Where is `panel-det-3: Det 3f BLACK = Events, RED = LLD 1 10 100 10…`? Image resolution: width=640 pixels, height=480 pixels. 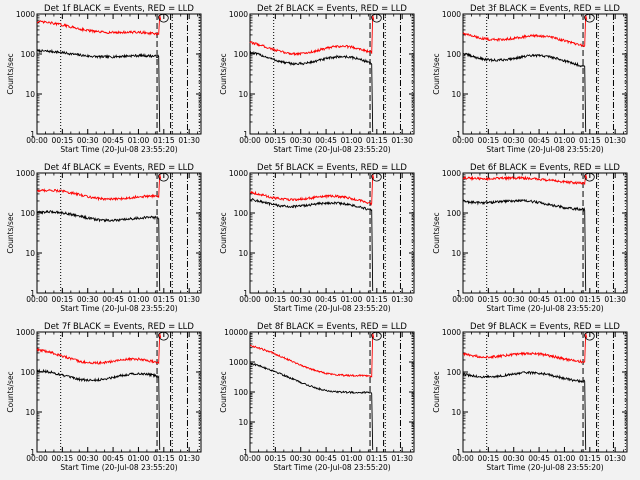 panel-det-3: Det 3f BLACK = Events, RED = LLD 1 10 100 10… is located at coordinates (530, 79).